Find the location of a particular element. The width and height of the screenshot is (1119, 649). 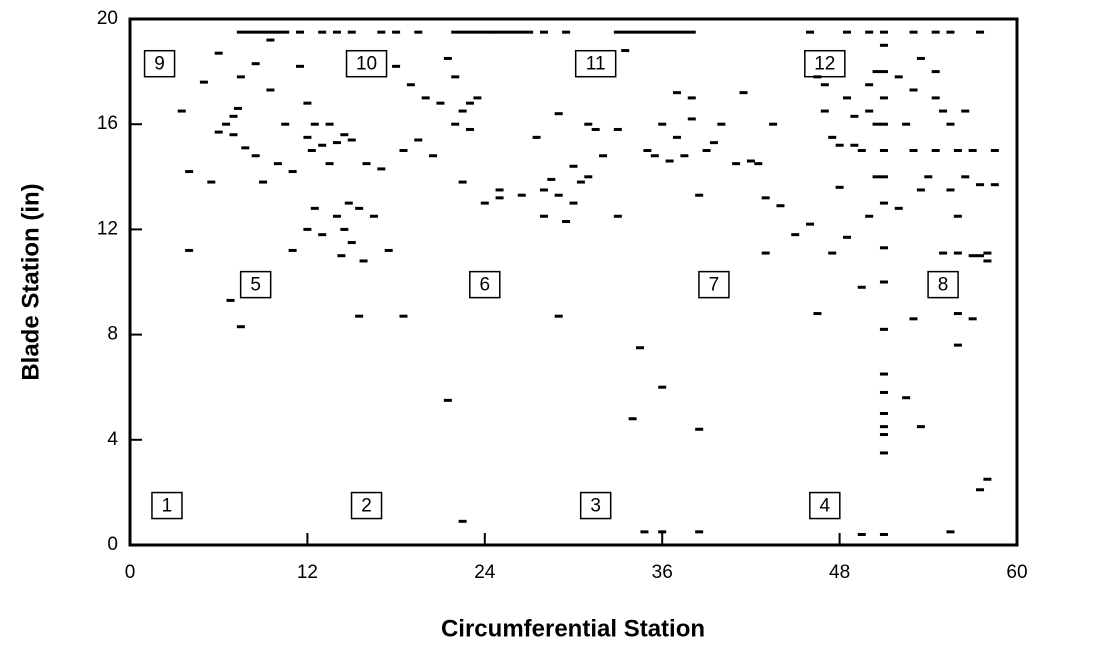

annotation: 5 is located at coordinates (255, 285).